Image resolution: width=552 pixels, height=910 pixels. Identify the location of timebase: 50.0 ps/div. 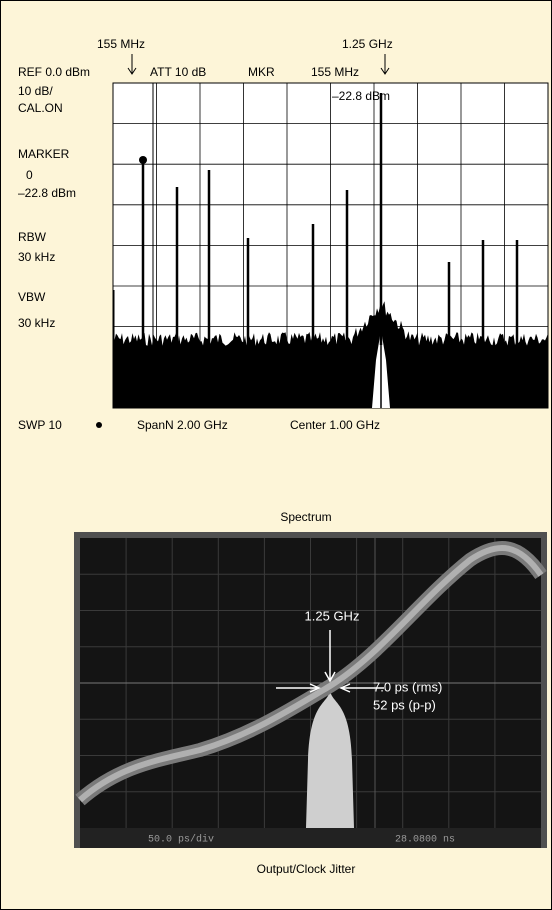
(181, 840).